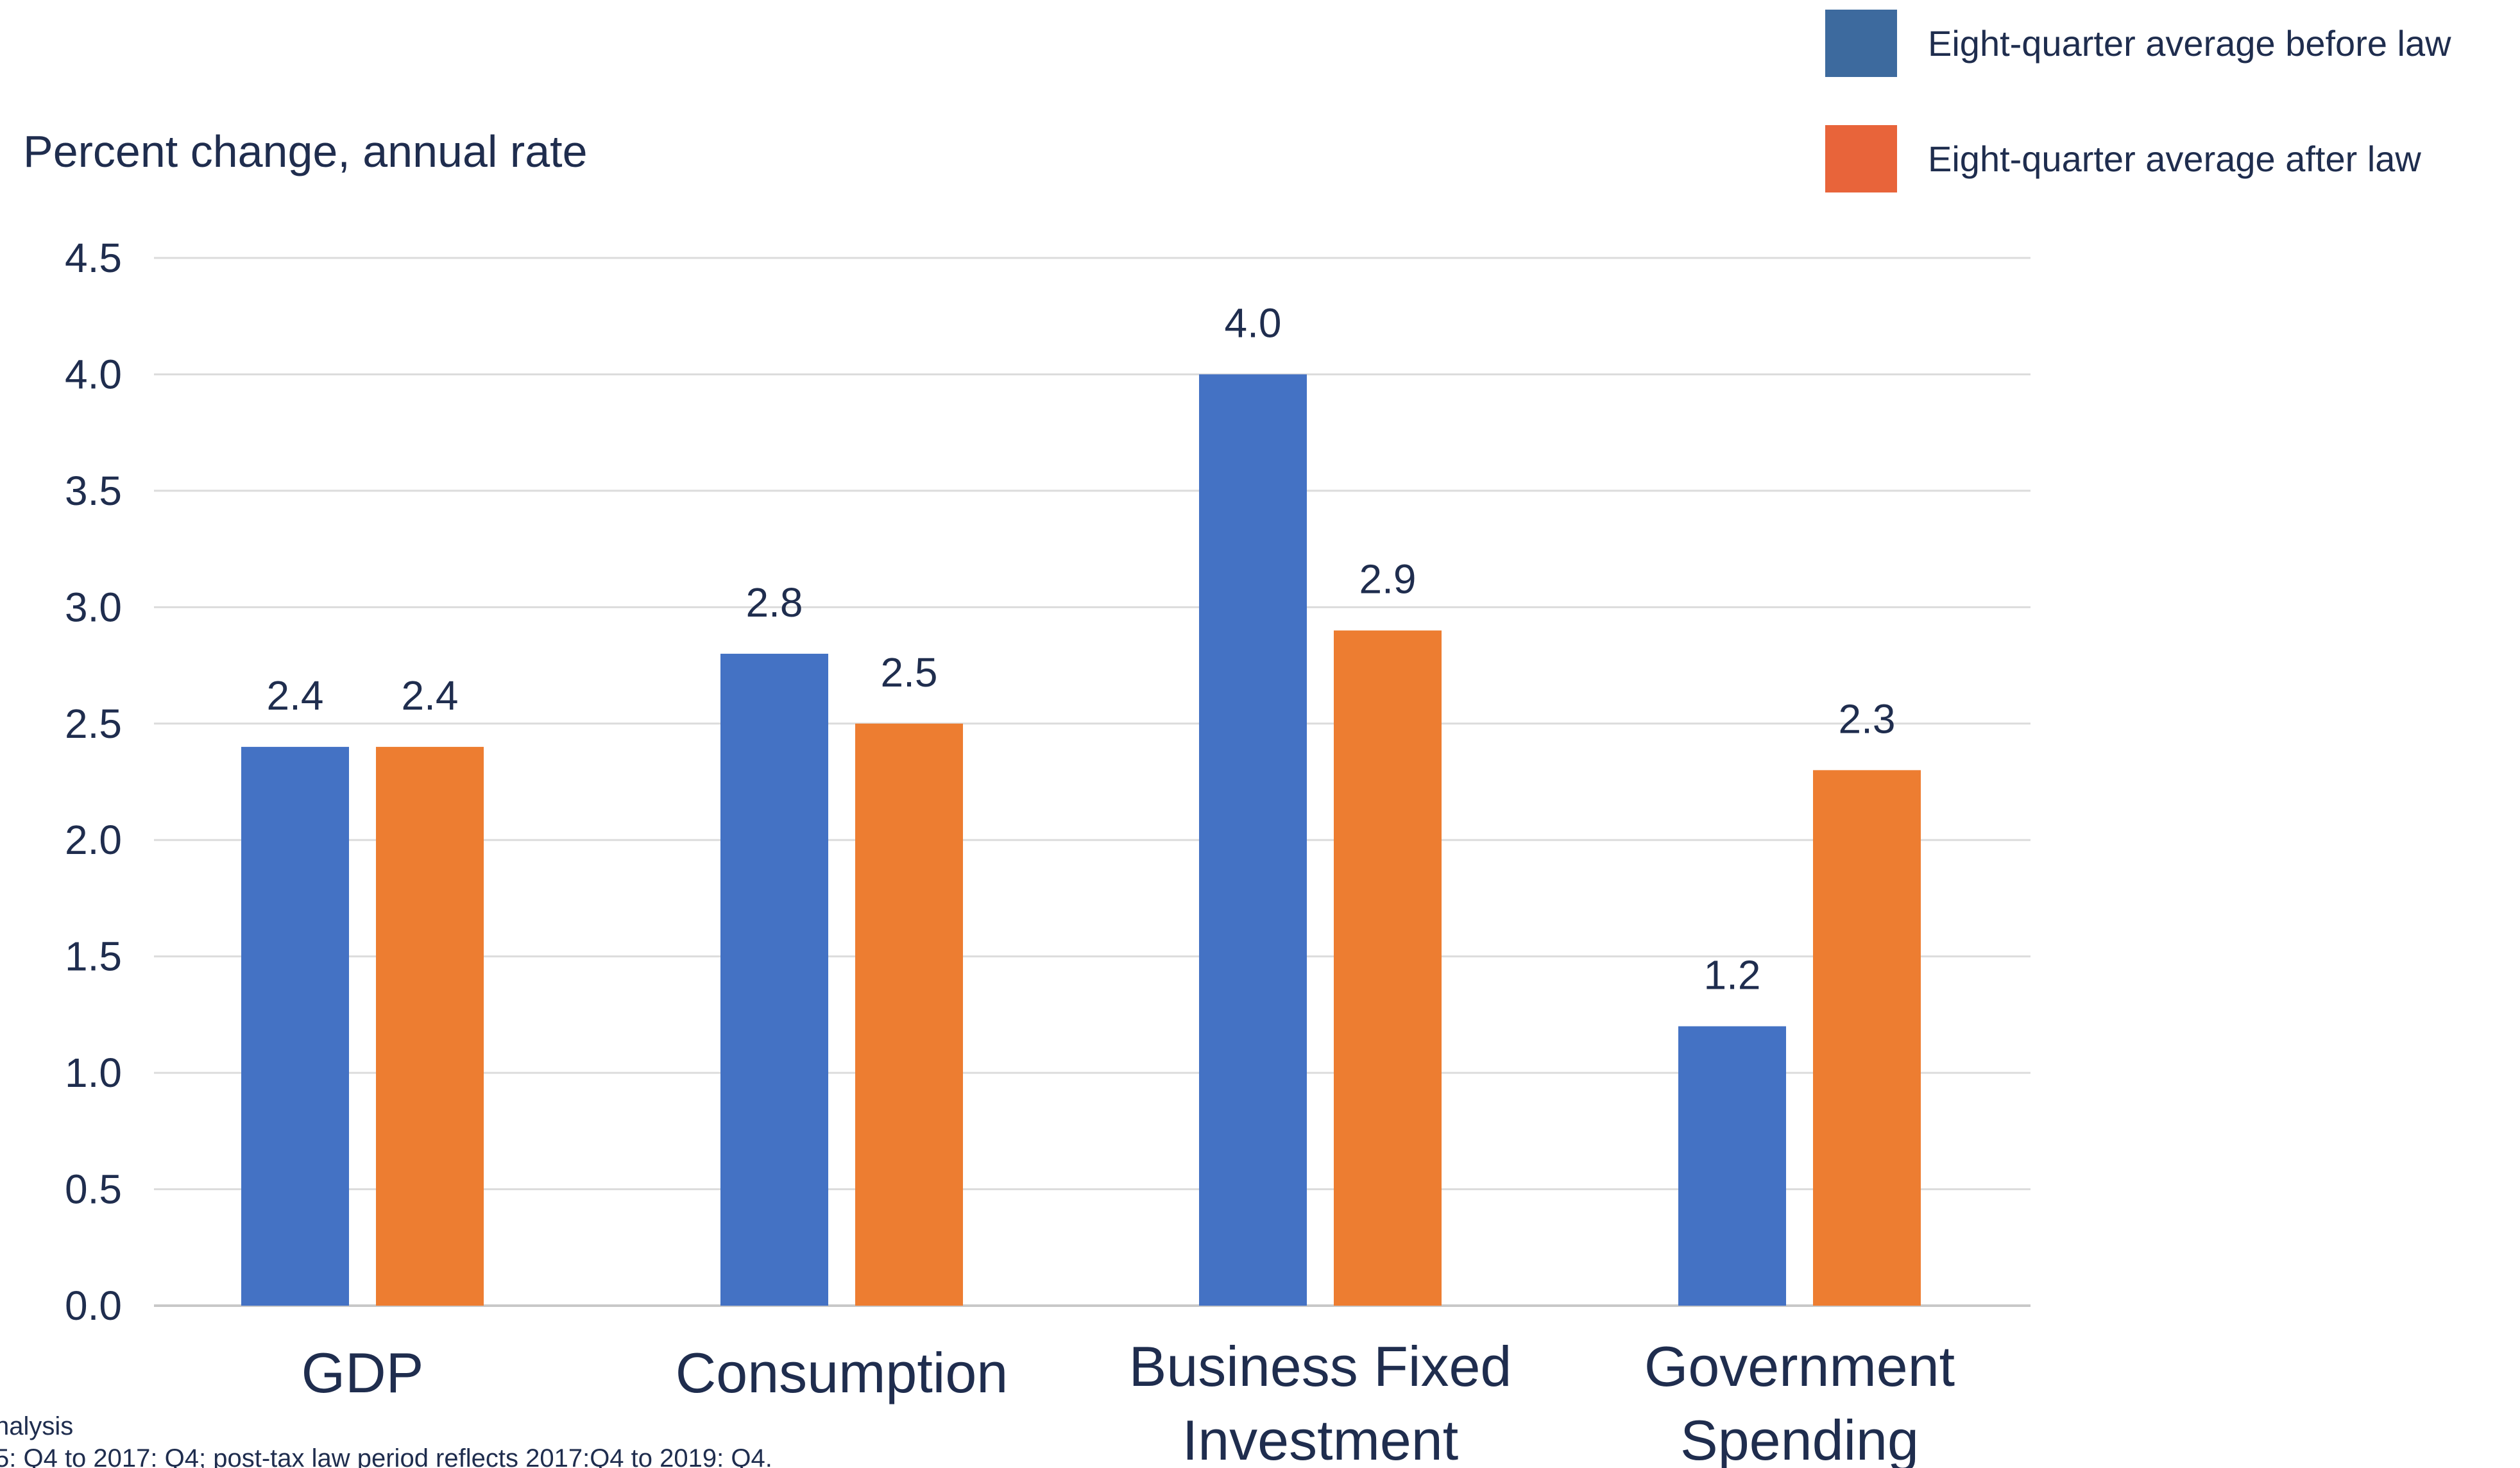  Describe the element at coordinates (93, 607) in the screenshot. I see `y-tick-label: 3.0` at that location.